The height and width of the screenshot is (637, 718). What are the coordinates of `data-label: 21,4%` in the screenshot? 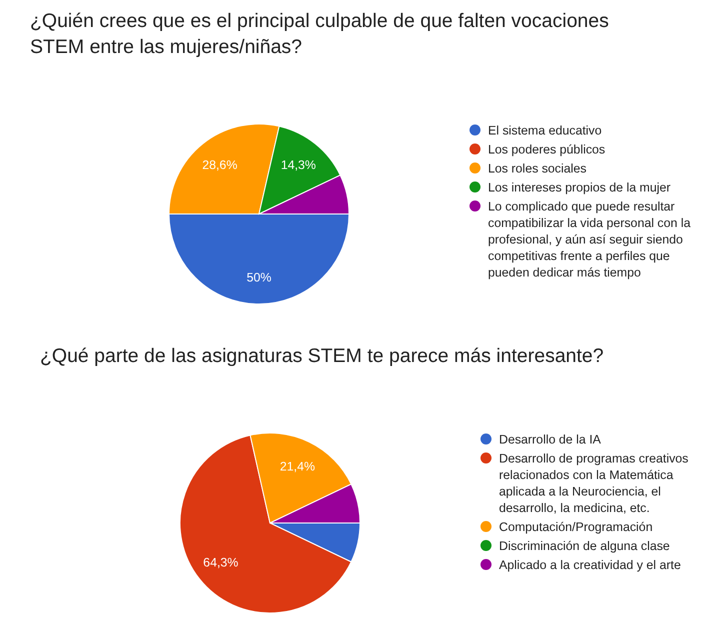 It's located at (298, 467).